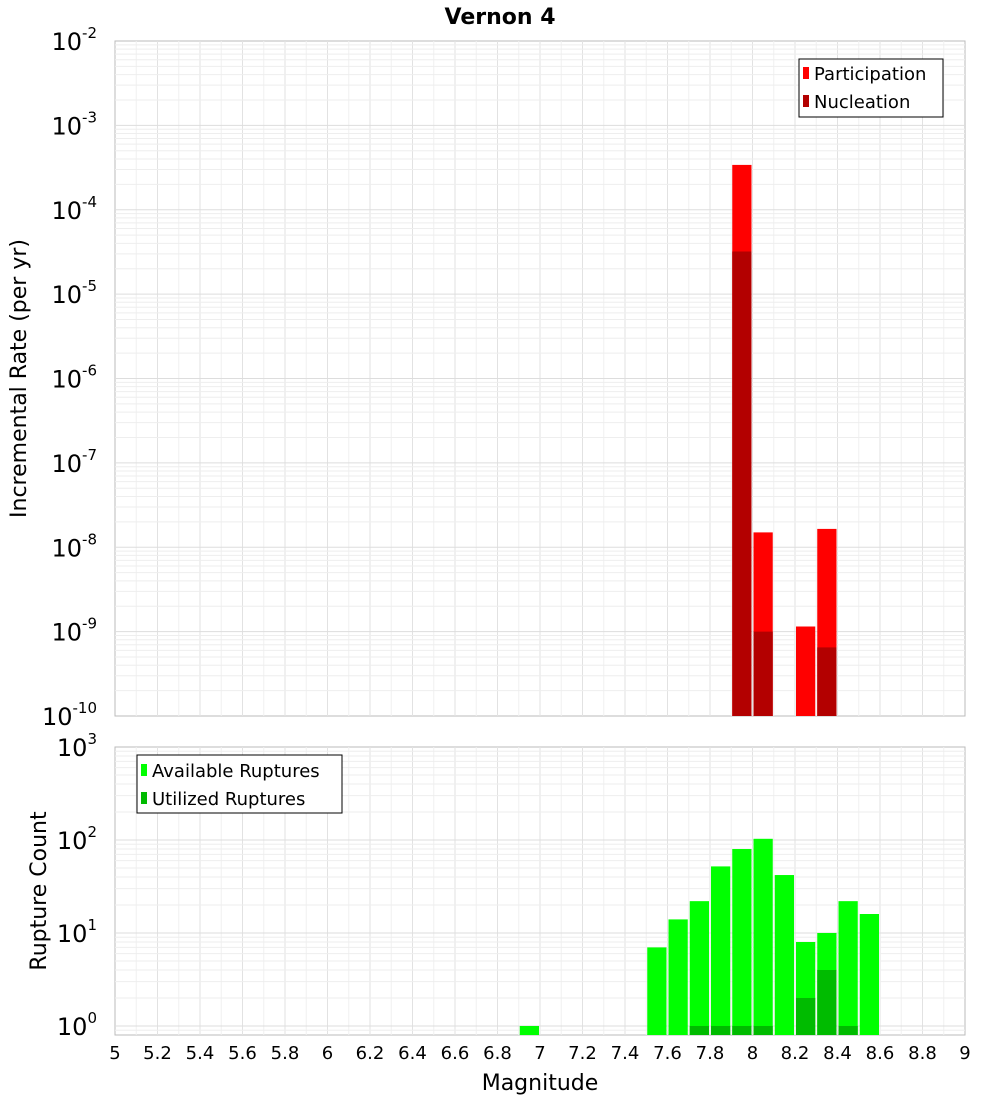 This screenshot has width=1000, height=1100. Describe the element at coordinates (752, 1053) in the screenshot. I see `x-tick-label: 8` at that location.